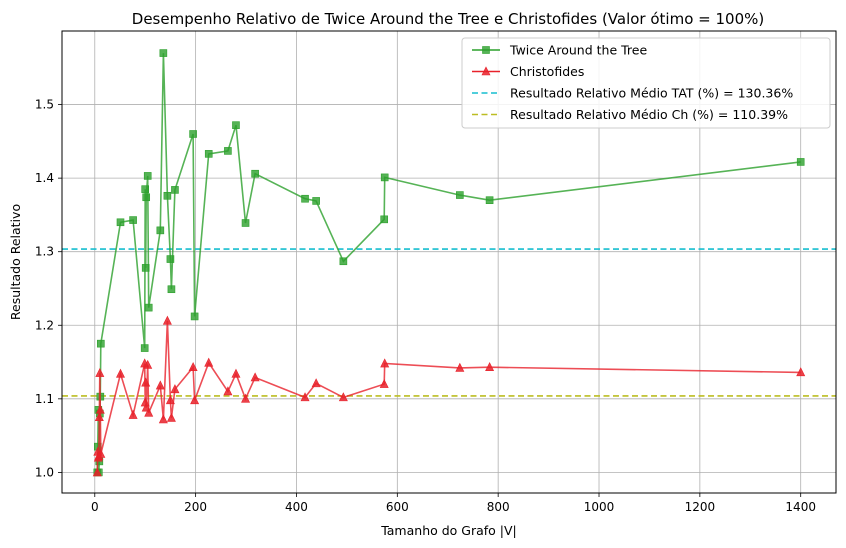 The width and height of the screenshot is (846, 548). I want to click on x-axis-ticks: 0 200 400 600 800 1000 1200 1400, so click(453, 503).